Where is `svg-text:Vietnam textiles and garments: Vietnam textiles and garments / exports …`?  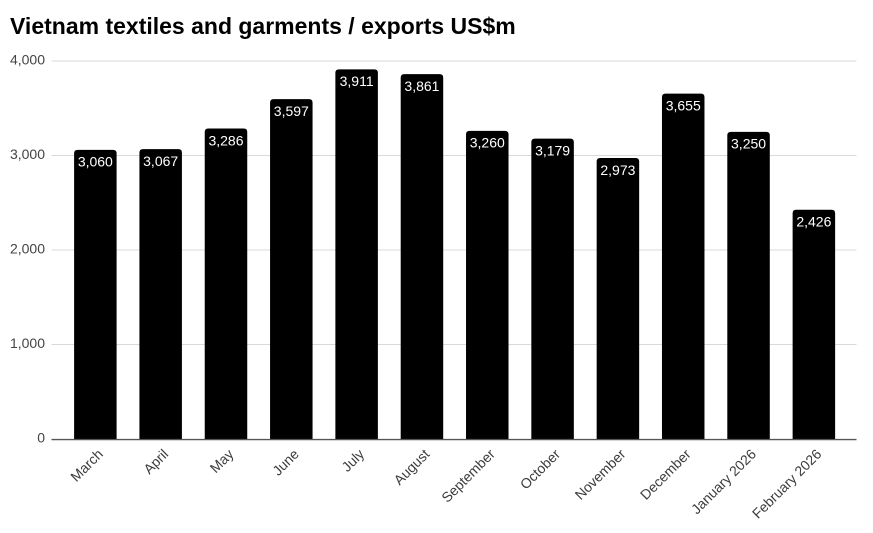 svg-text:Vietnam textiles and garments: Vietnam textiles and garments / exports … is located at coordinates (263, 26).